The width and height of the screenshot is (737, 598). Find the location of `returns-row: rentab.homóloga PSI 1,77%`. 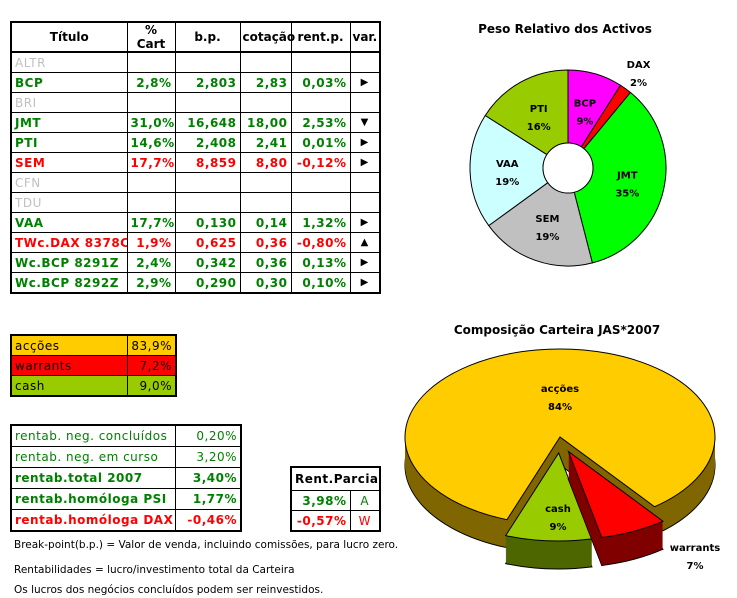

returns-row: rentab.homóloga PSI 1,77% is located at coordinates (126, 499).